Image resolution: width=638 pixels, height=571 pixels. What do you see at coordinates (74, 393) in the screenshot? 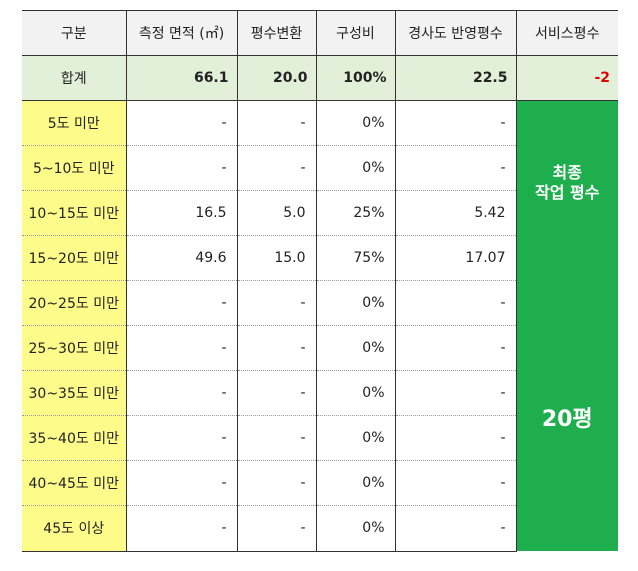
I see `row-label: 30~35도 미만` at bounding box center [74, 393].